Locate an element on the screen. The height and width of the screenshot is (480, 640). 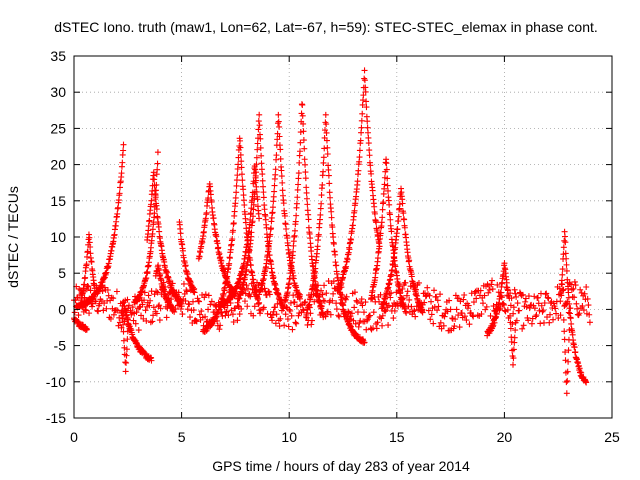
x-tick-label: 10 is located at coordinates (289, 437).